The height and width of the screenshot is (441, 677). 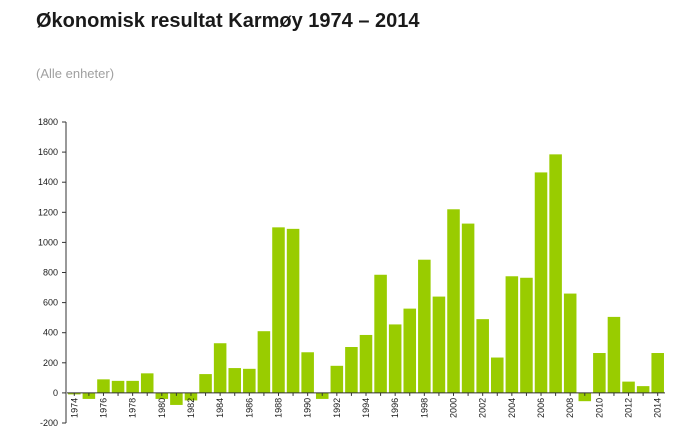 What do you see at coordinates (614, 354) in the screenshot?
I see `bar-2011` at bounding box center [614, 354].